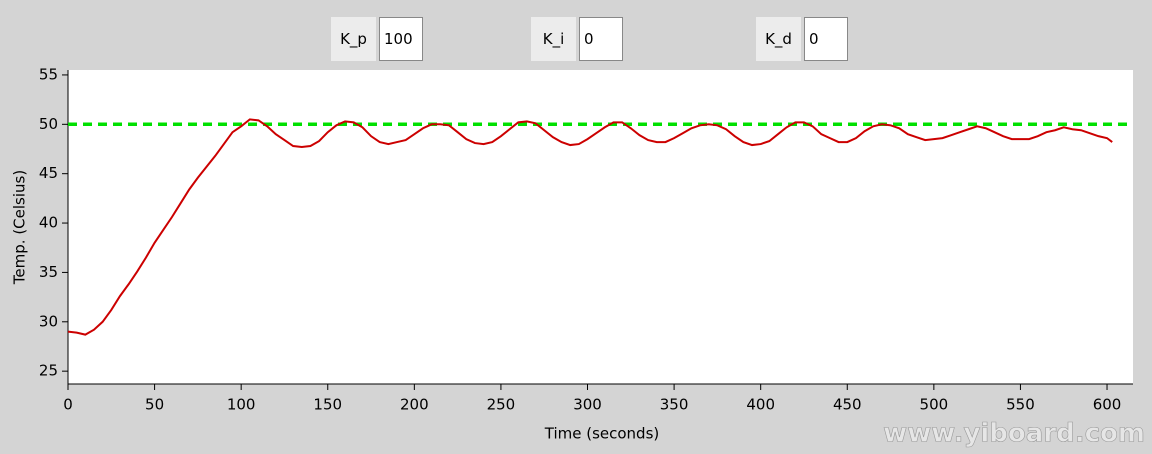 The height and width of the screenshot is (454, 1152). Describe the element at coordinates (674, 405) in the screenshot. I see `x-tick-label: 350` at that location.